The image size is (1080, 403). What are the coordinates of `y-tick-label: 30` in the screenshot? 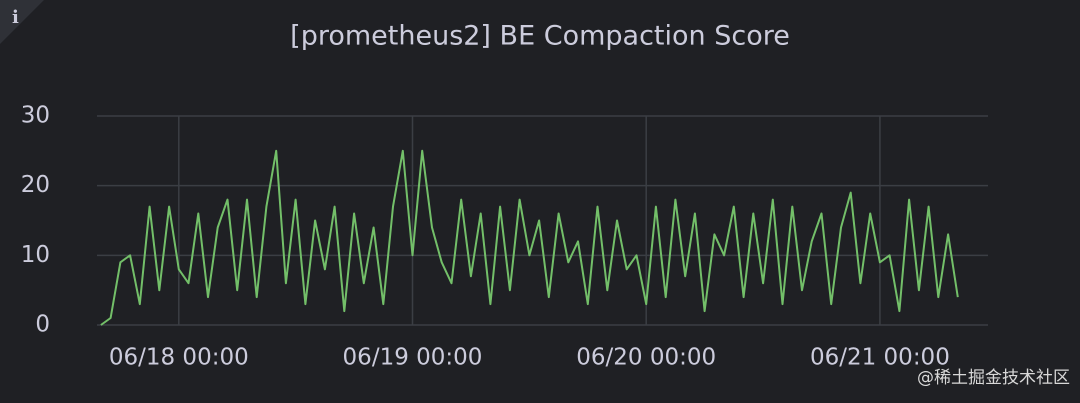 It's located at (35, 116).